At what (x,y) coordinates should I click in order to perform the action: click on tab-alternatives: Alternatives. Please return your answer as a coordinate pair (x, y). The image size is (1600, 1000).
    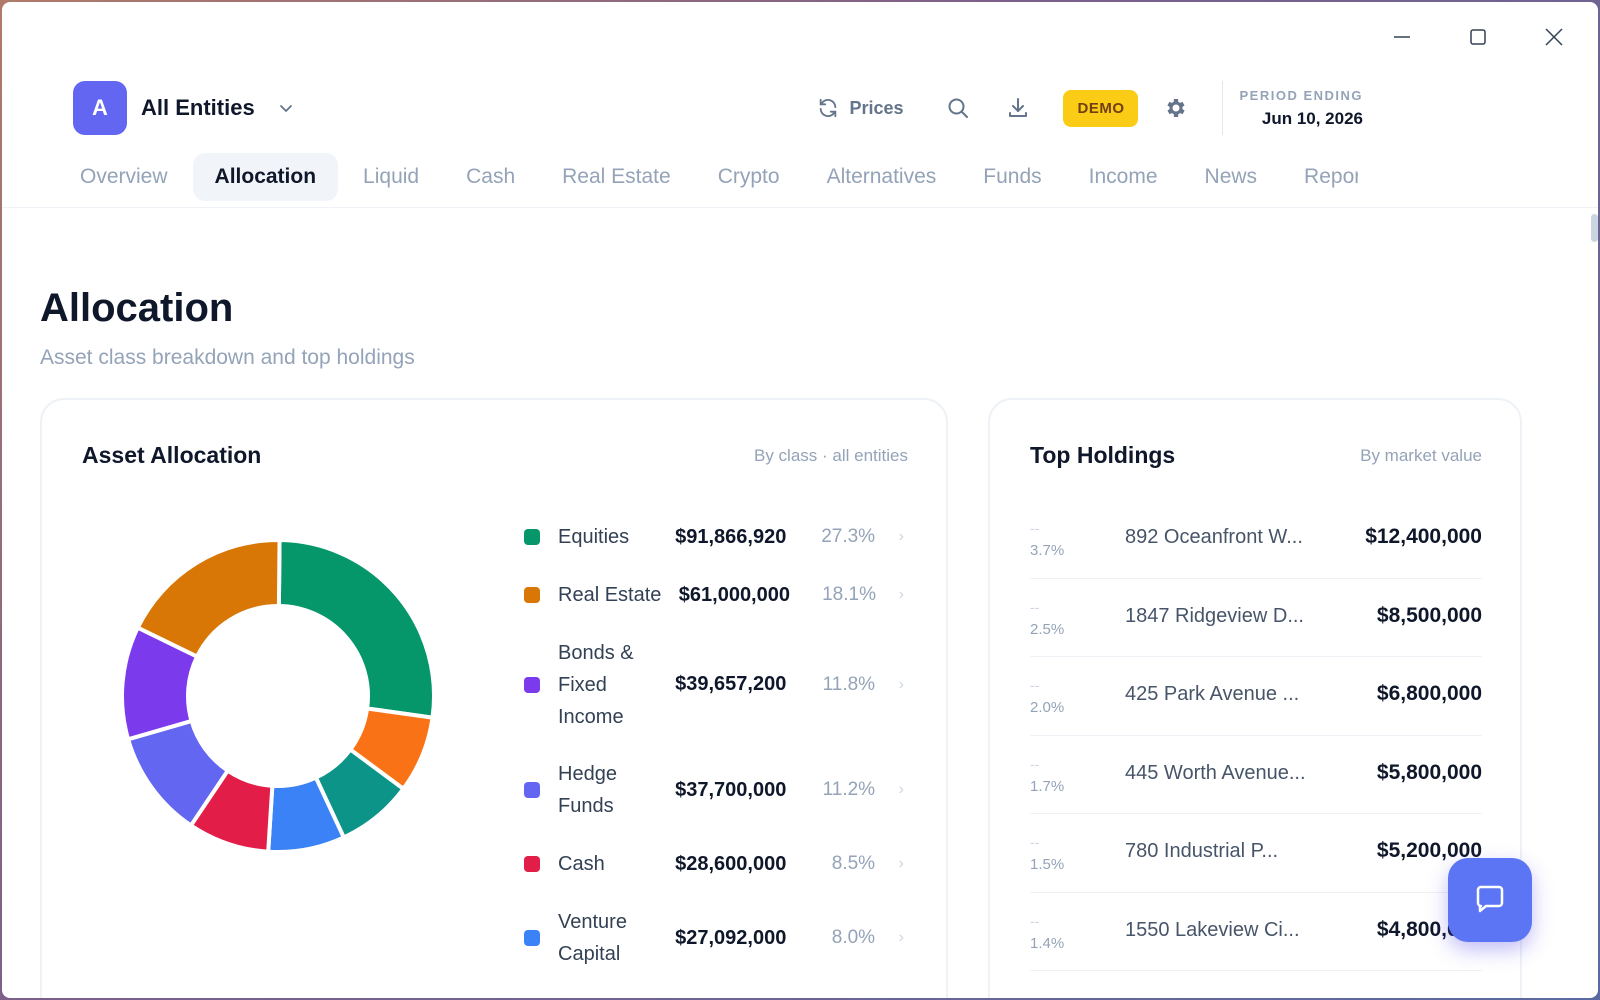
    Looking at the image, I should click on (881, 176).